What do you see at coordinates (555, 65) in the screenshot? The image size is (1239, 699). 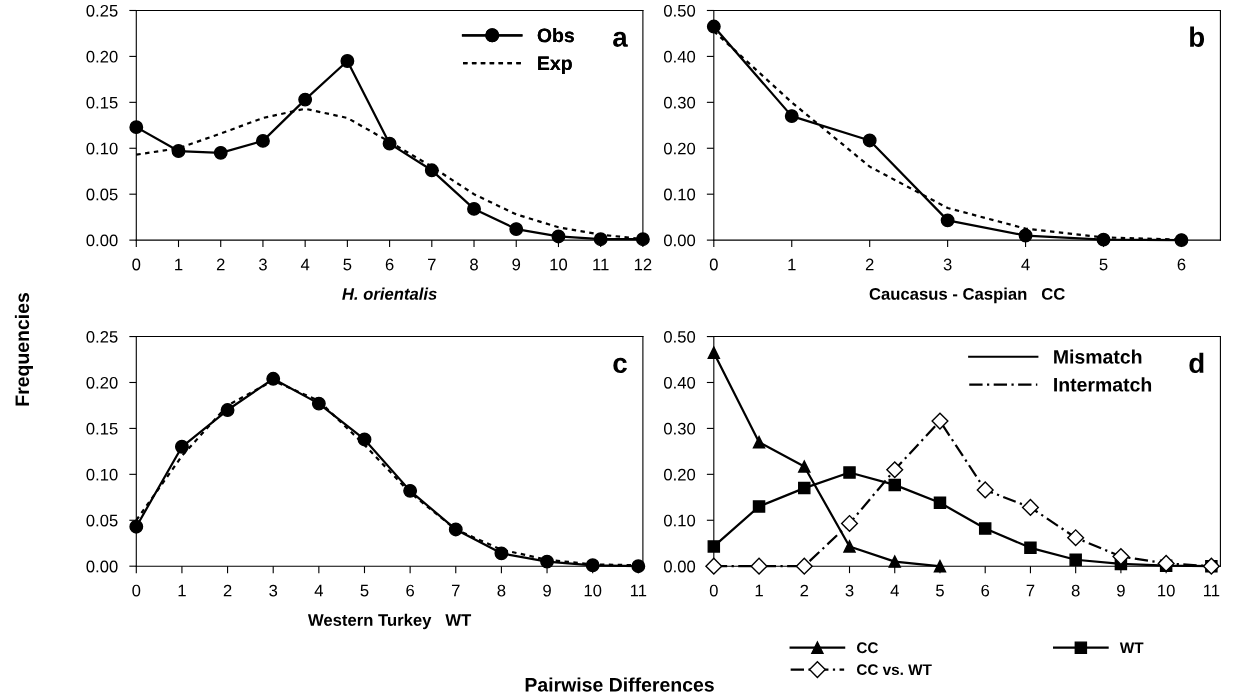 I see `legend-label: Exp` at bounding box center [555, 65].